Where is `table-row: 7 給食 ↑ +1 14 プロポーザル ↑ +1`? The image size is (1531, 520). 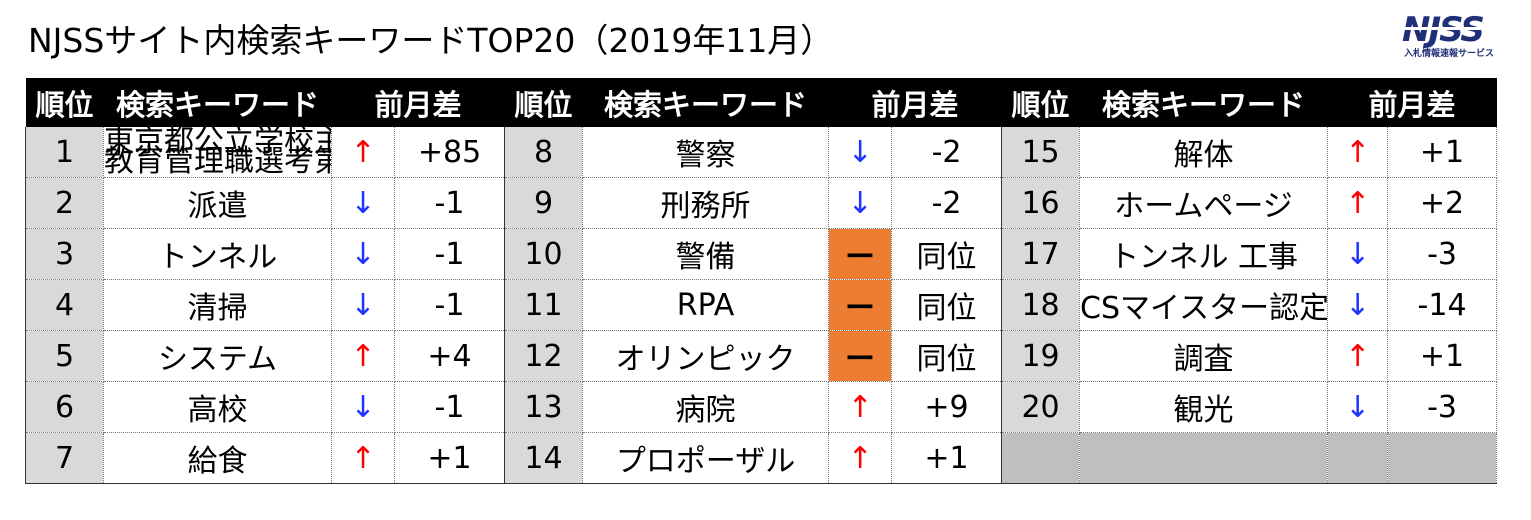
table-row: 7 給食 ↑ +1 14 プロポーザル ↑ +1 is located at coordinates (761, 458).